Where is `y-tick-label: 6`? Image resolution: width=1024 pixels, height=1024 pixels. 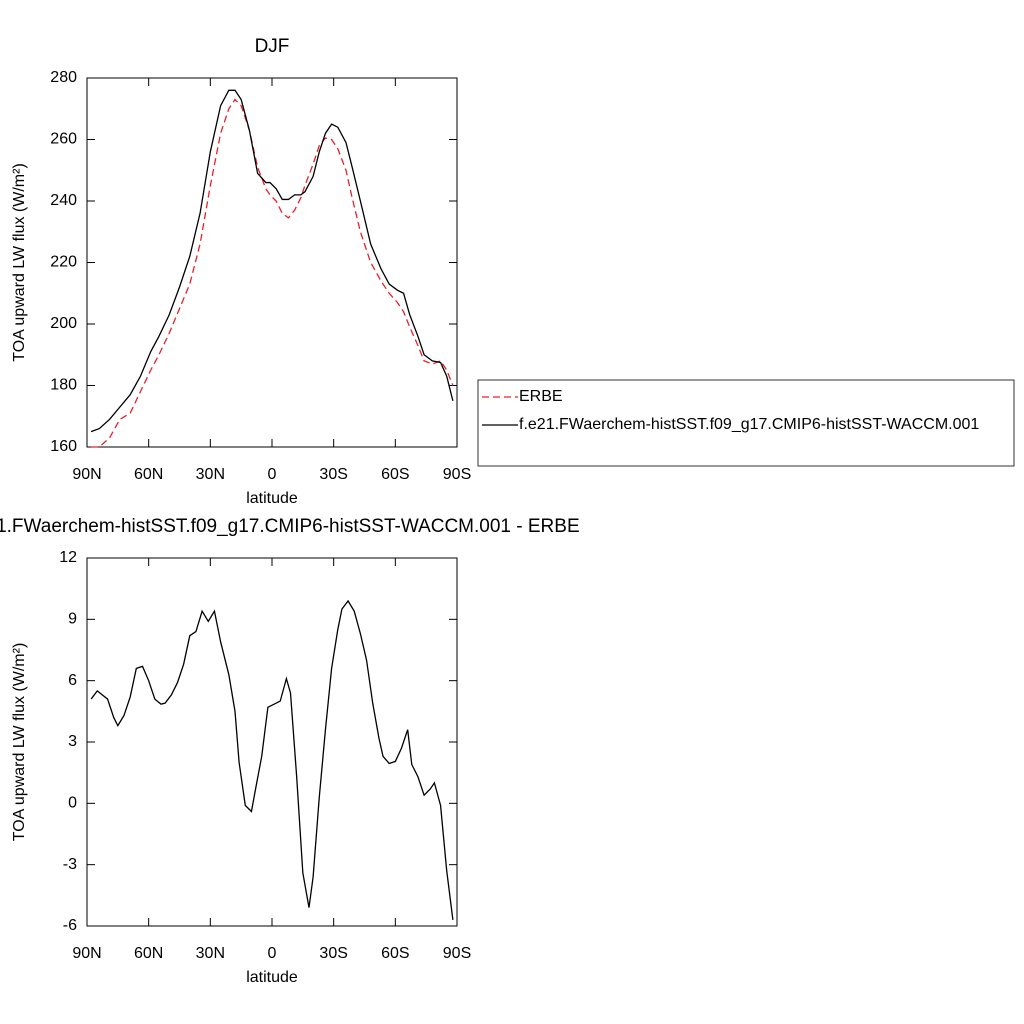 y-tick-label: 6 is located at coordinates (72, 680).